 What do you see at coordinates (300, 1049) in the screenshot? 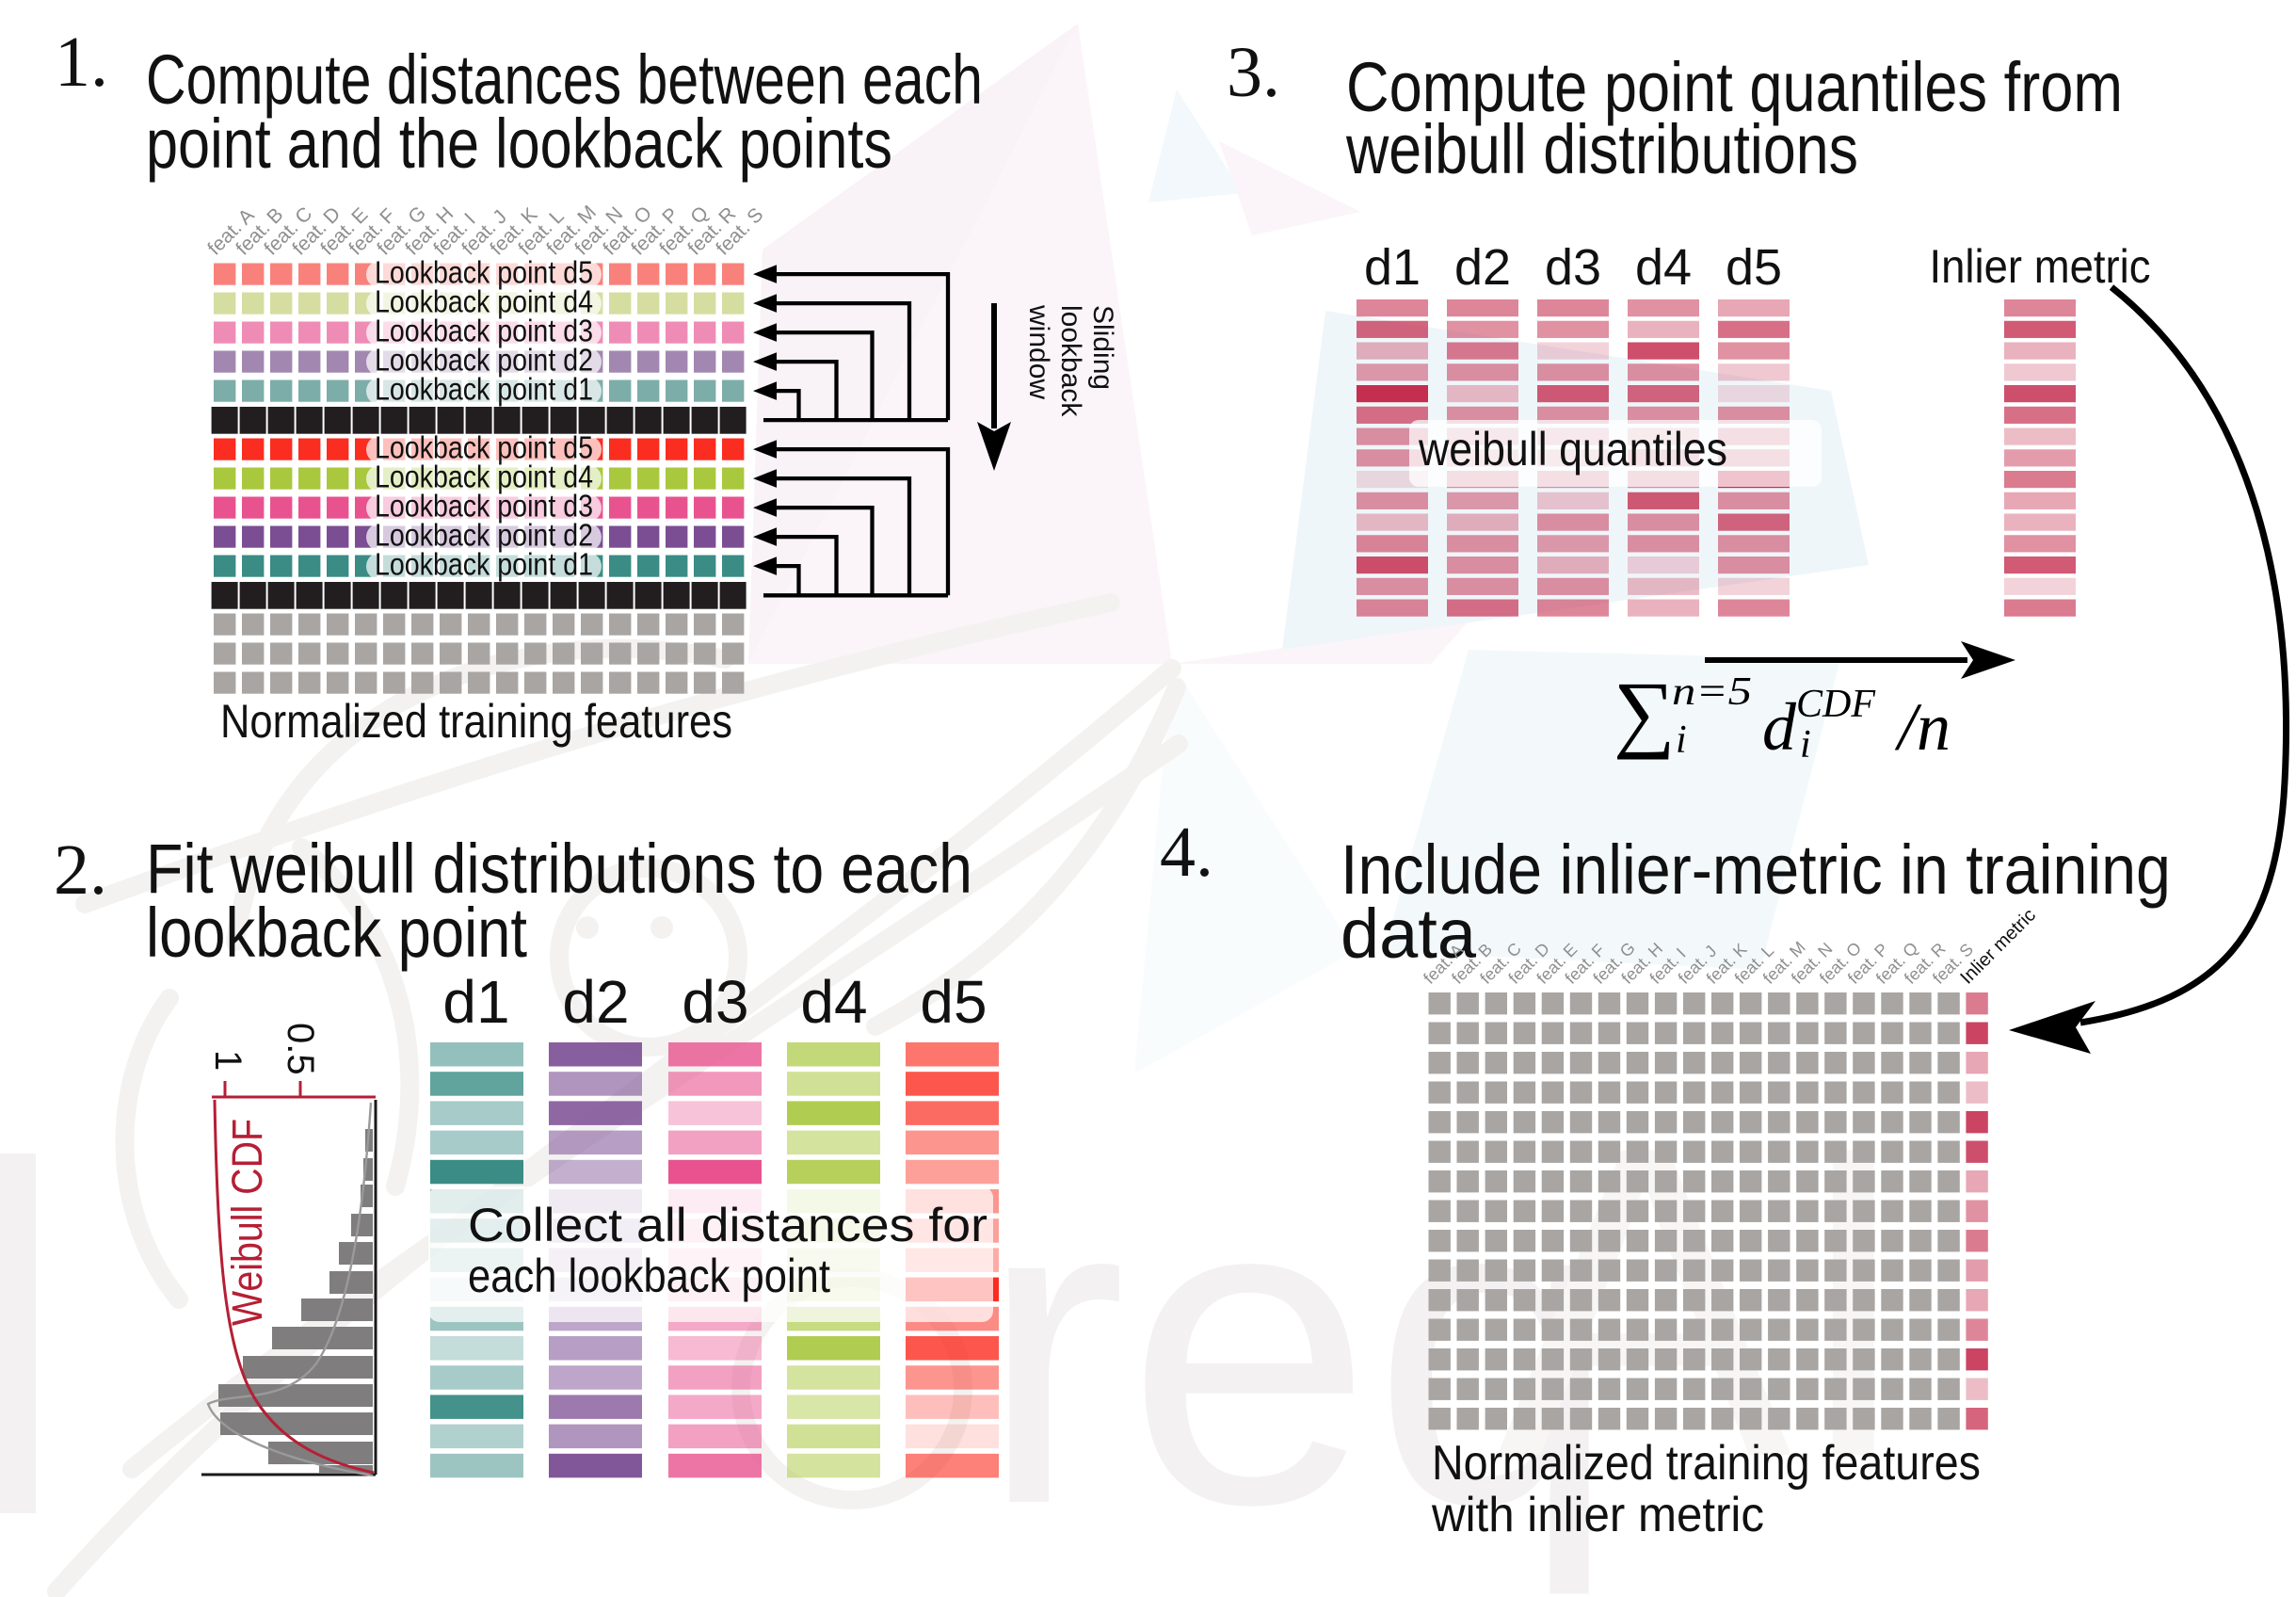
I see `svg-text: 0.5` at bounding box center [300, 1049].